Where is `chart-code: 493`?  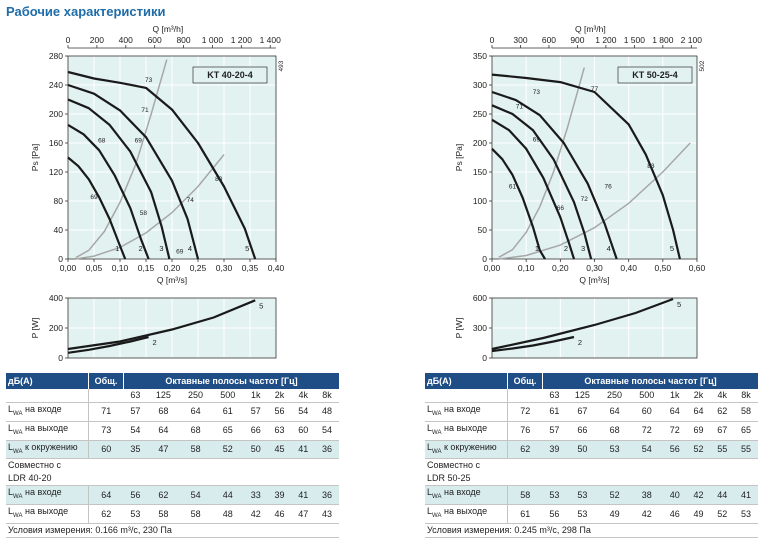
chart-code: 493 is located at coordinates (281, 65).